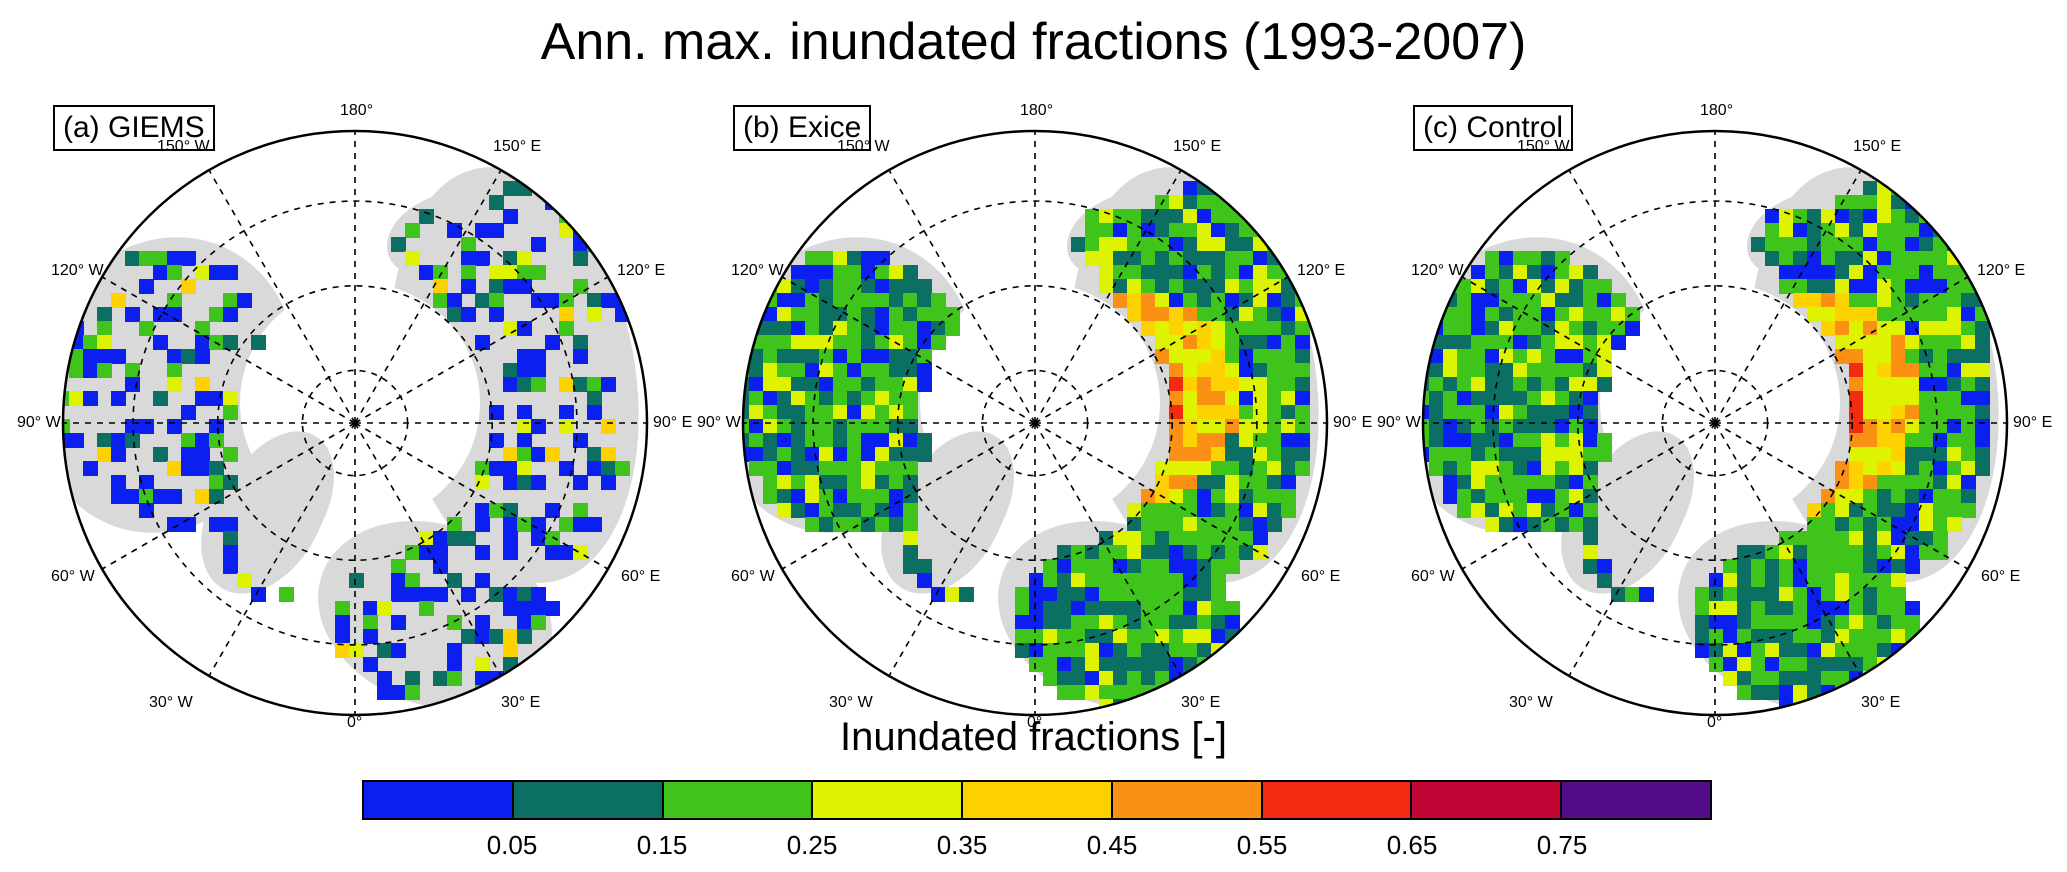  What do you see at coordinates (1493, 128) in the screenshot?
I see `panel-label-control: (c) Control` at bounding box center [1493, 128].